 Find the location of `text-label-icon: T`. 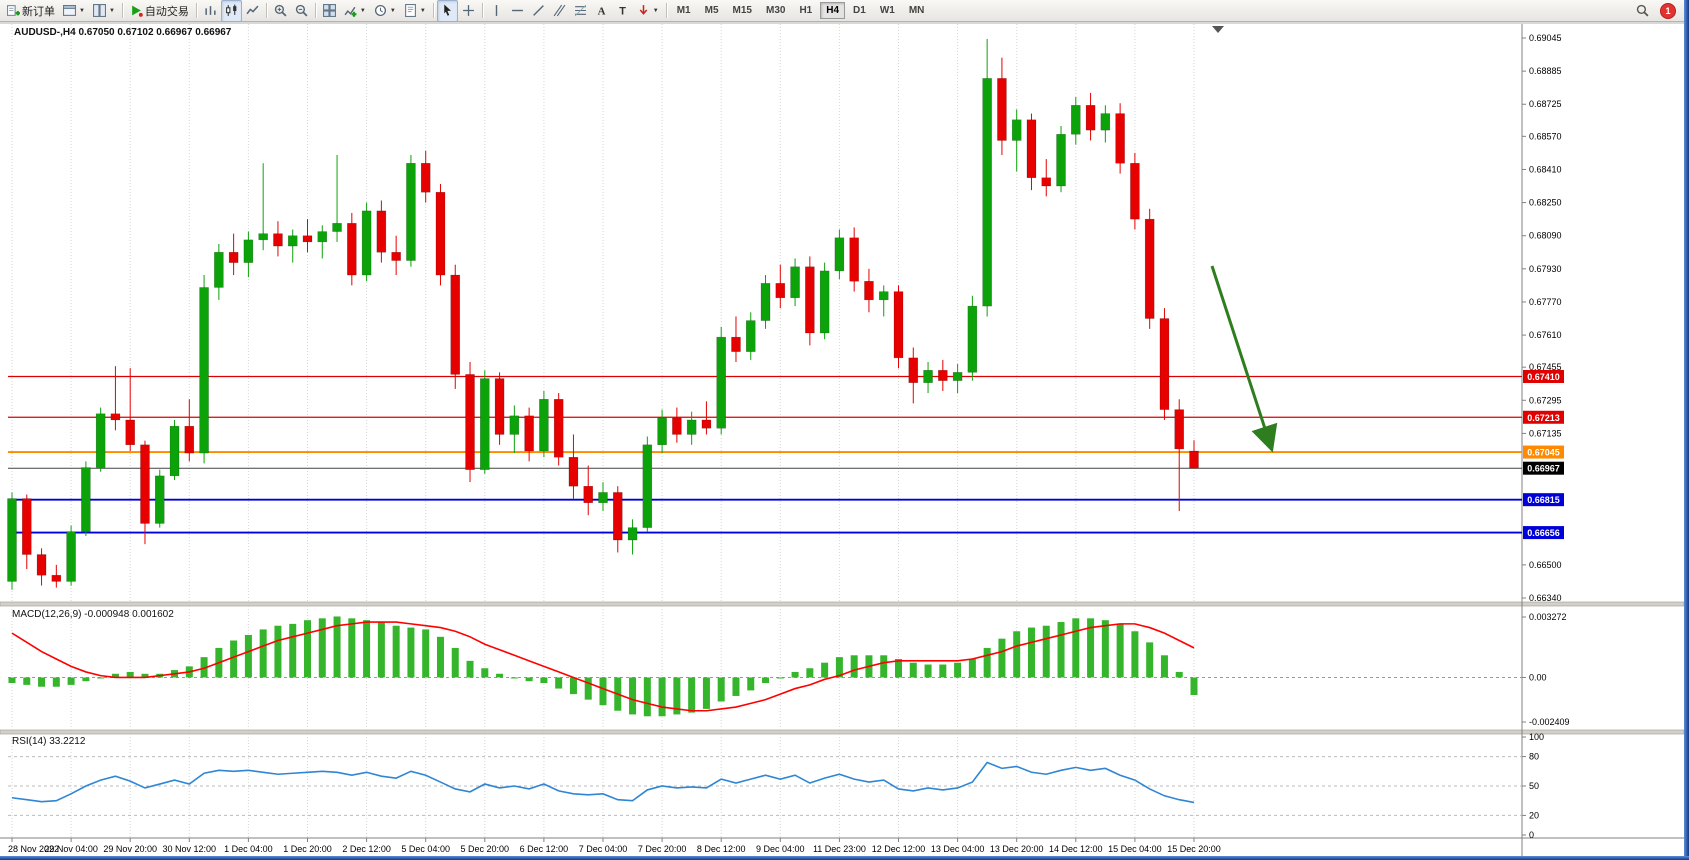

text-label-icon: T is located at coordinates (622, 11).